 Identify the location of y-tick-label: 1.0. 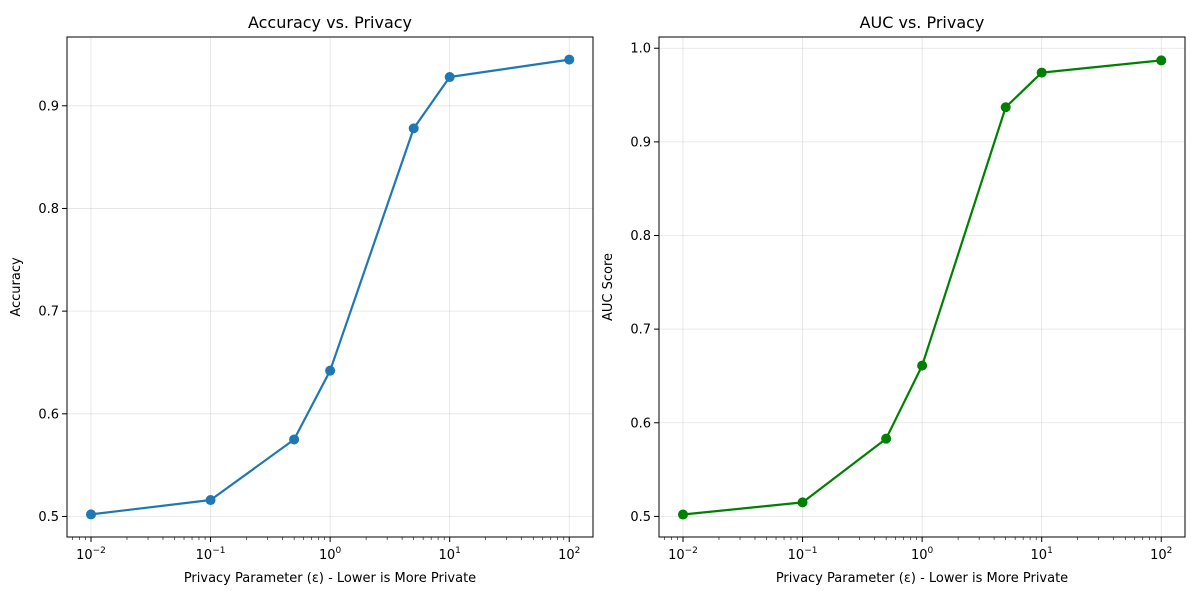
(640, 49).